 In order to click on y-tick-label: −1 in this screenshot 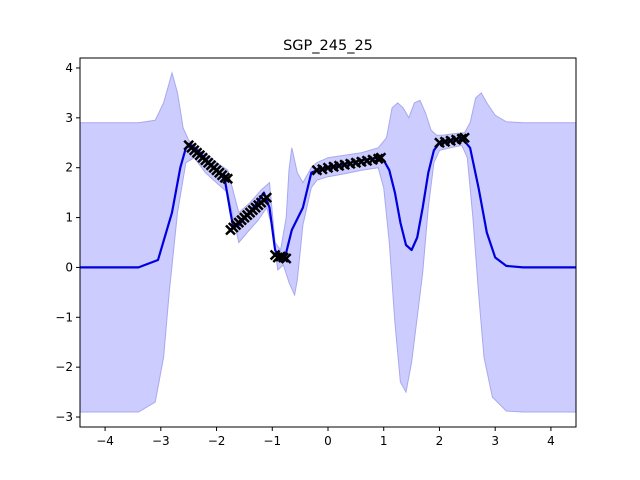, I will do `click(64, 317)`.